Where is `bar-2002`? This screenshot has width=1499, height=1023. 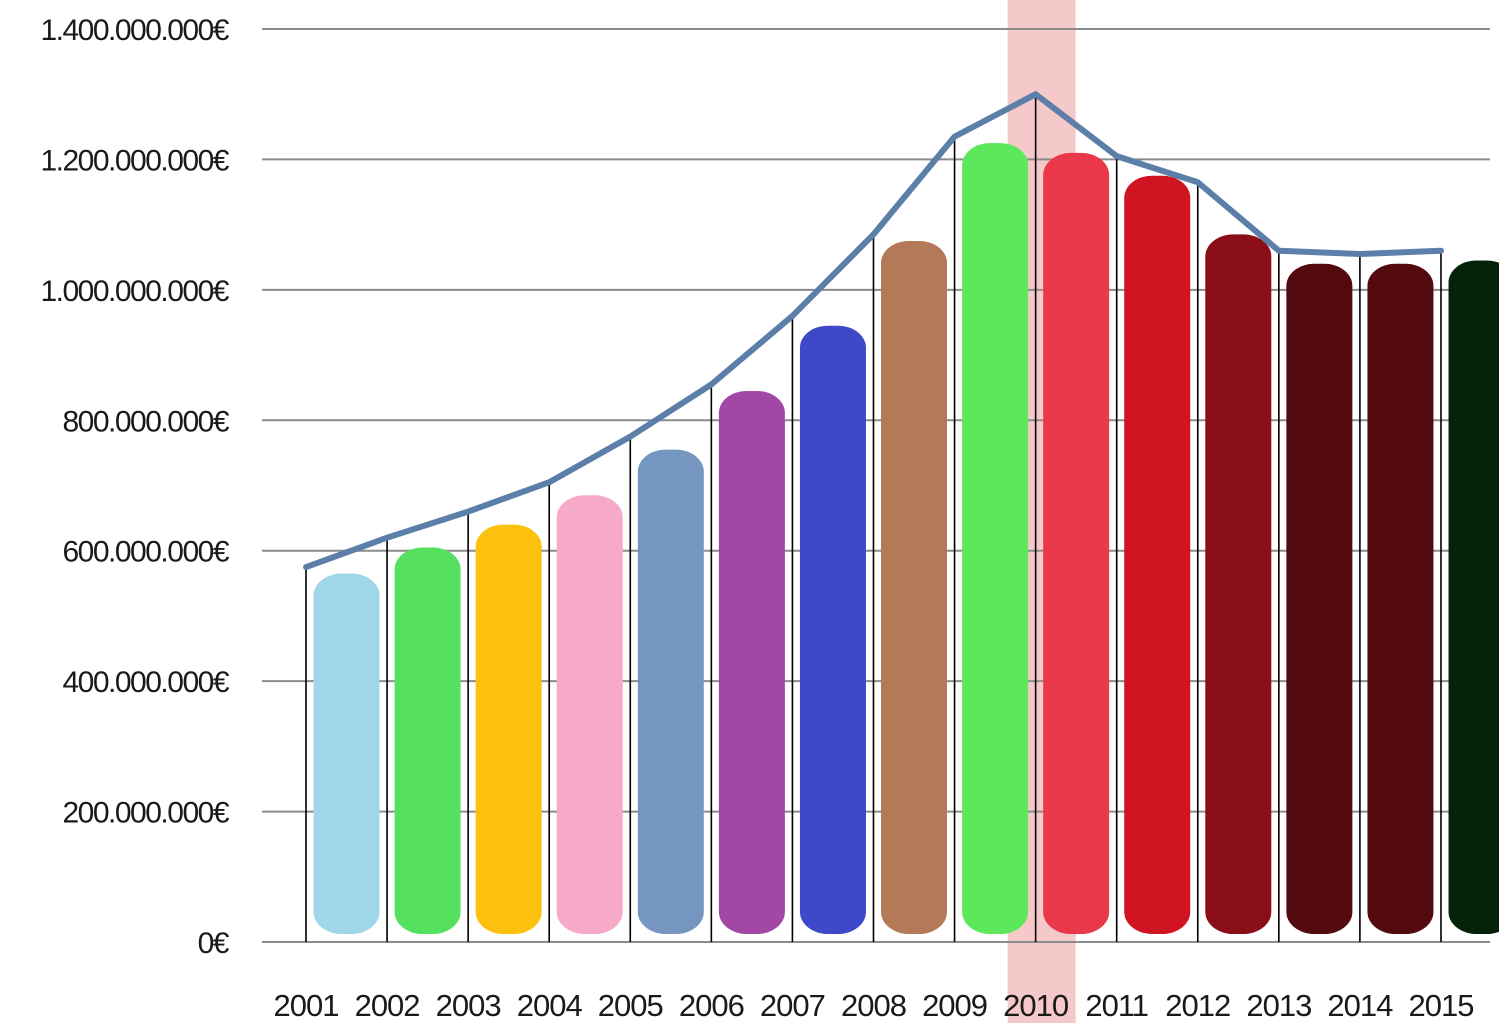
bar-2002 is located at coordinates (427, 740).